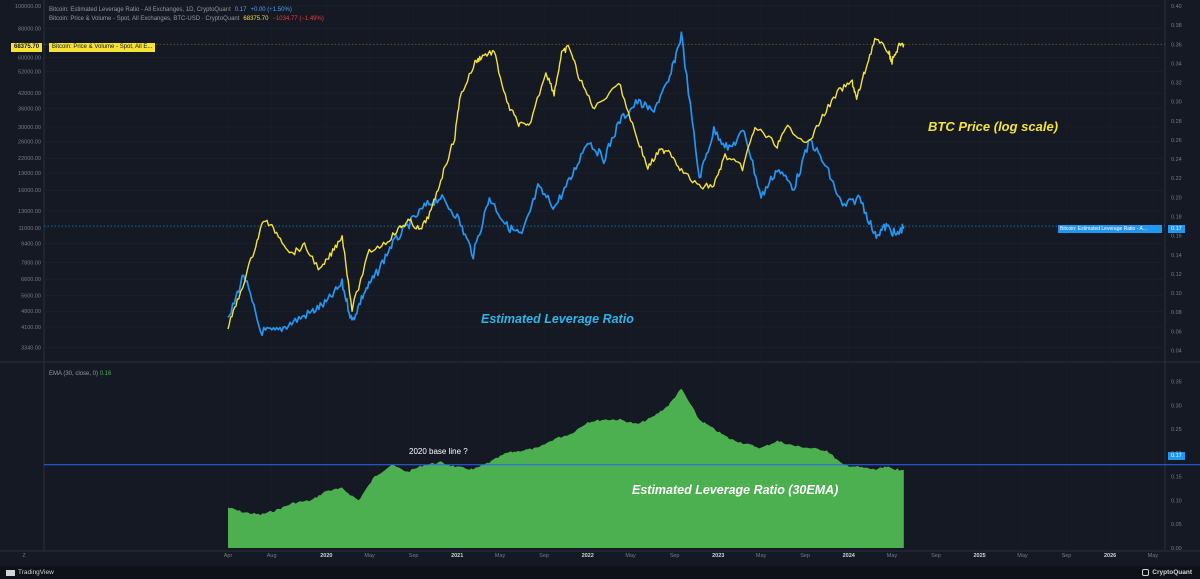  Describe the element at coordinates (272, 556) in the screenshot. I see `x-tick-label: Aug` at that location.